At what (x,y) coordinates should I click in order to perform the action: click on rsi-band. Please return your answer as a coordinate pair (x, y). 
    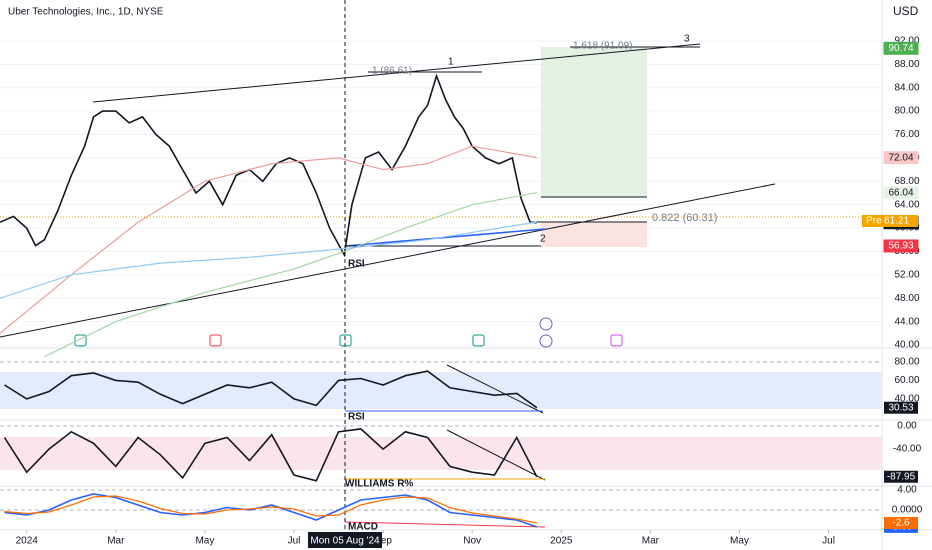
    Looking at the image, I should click on (441, 390).